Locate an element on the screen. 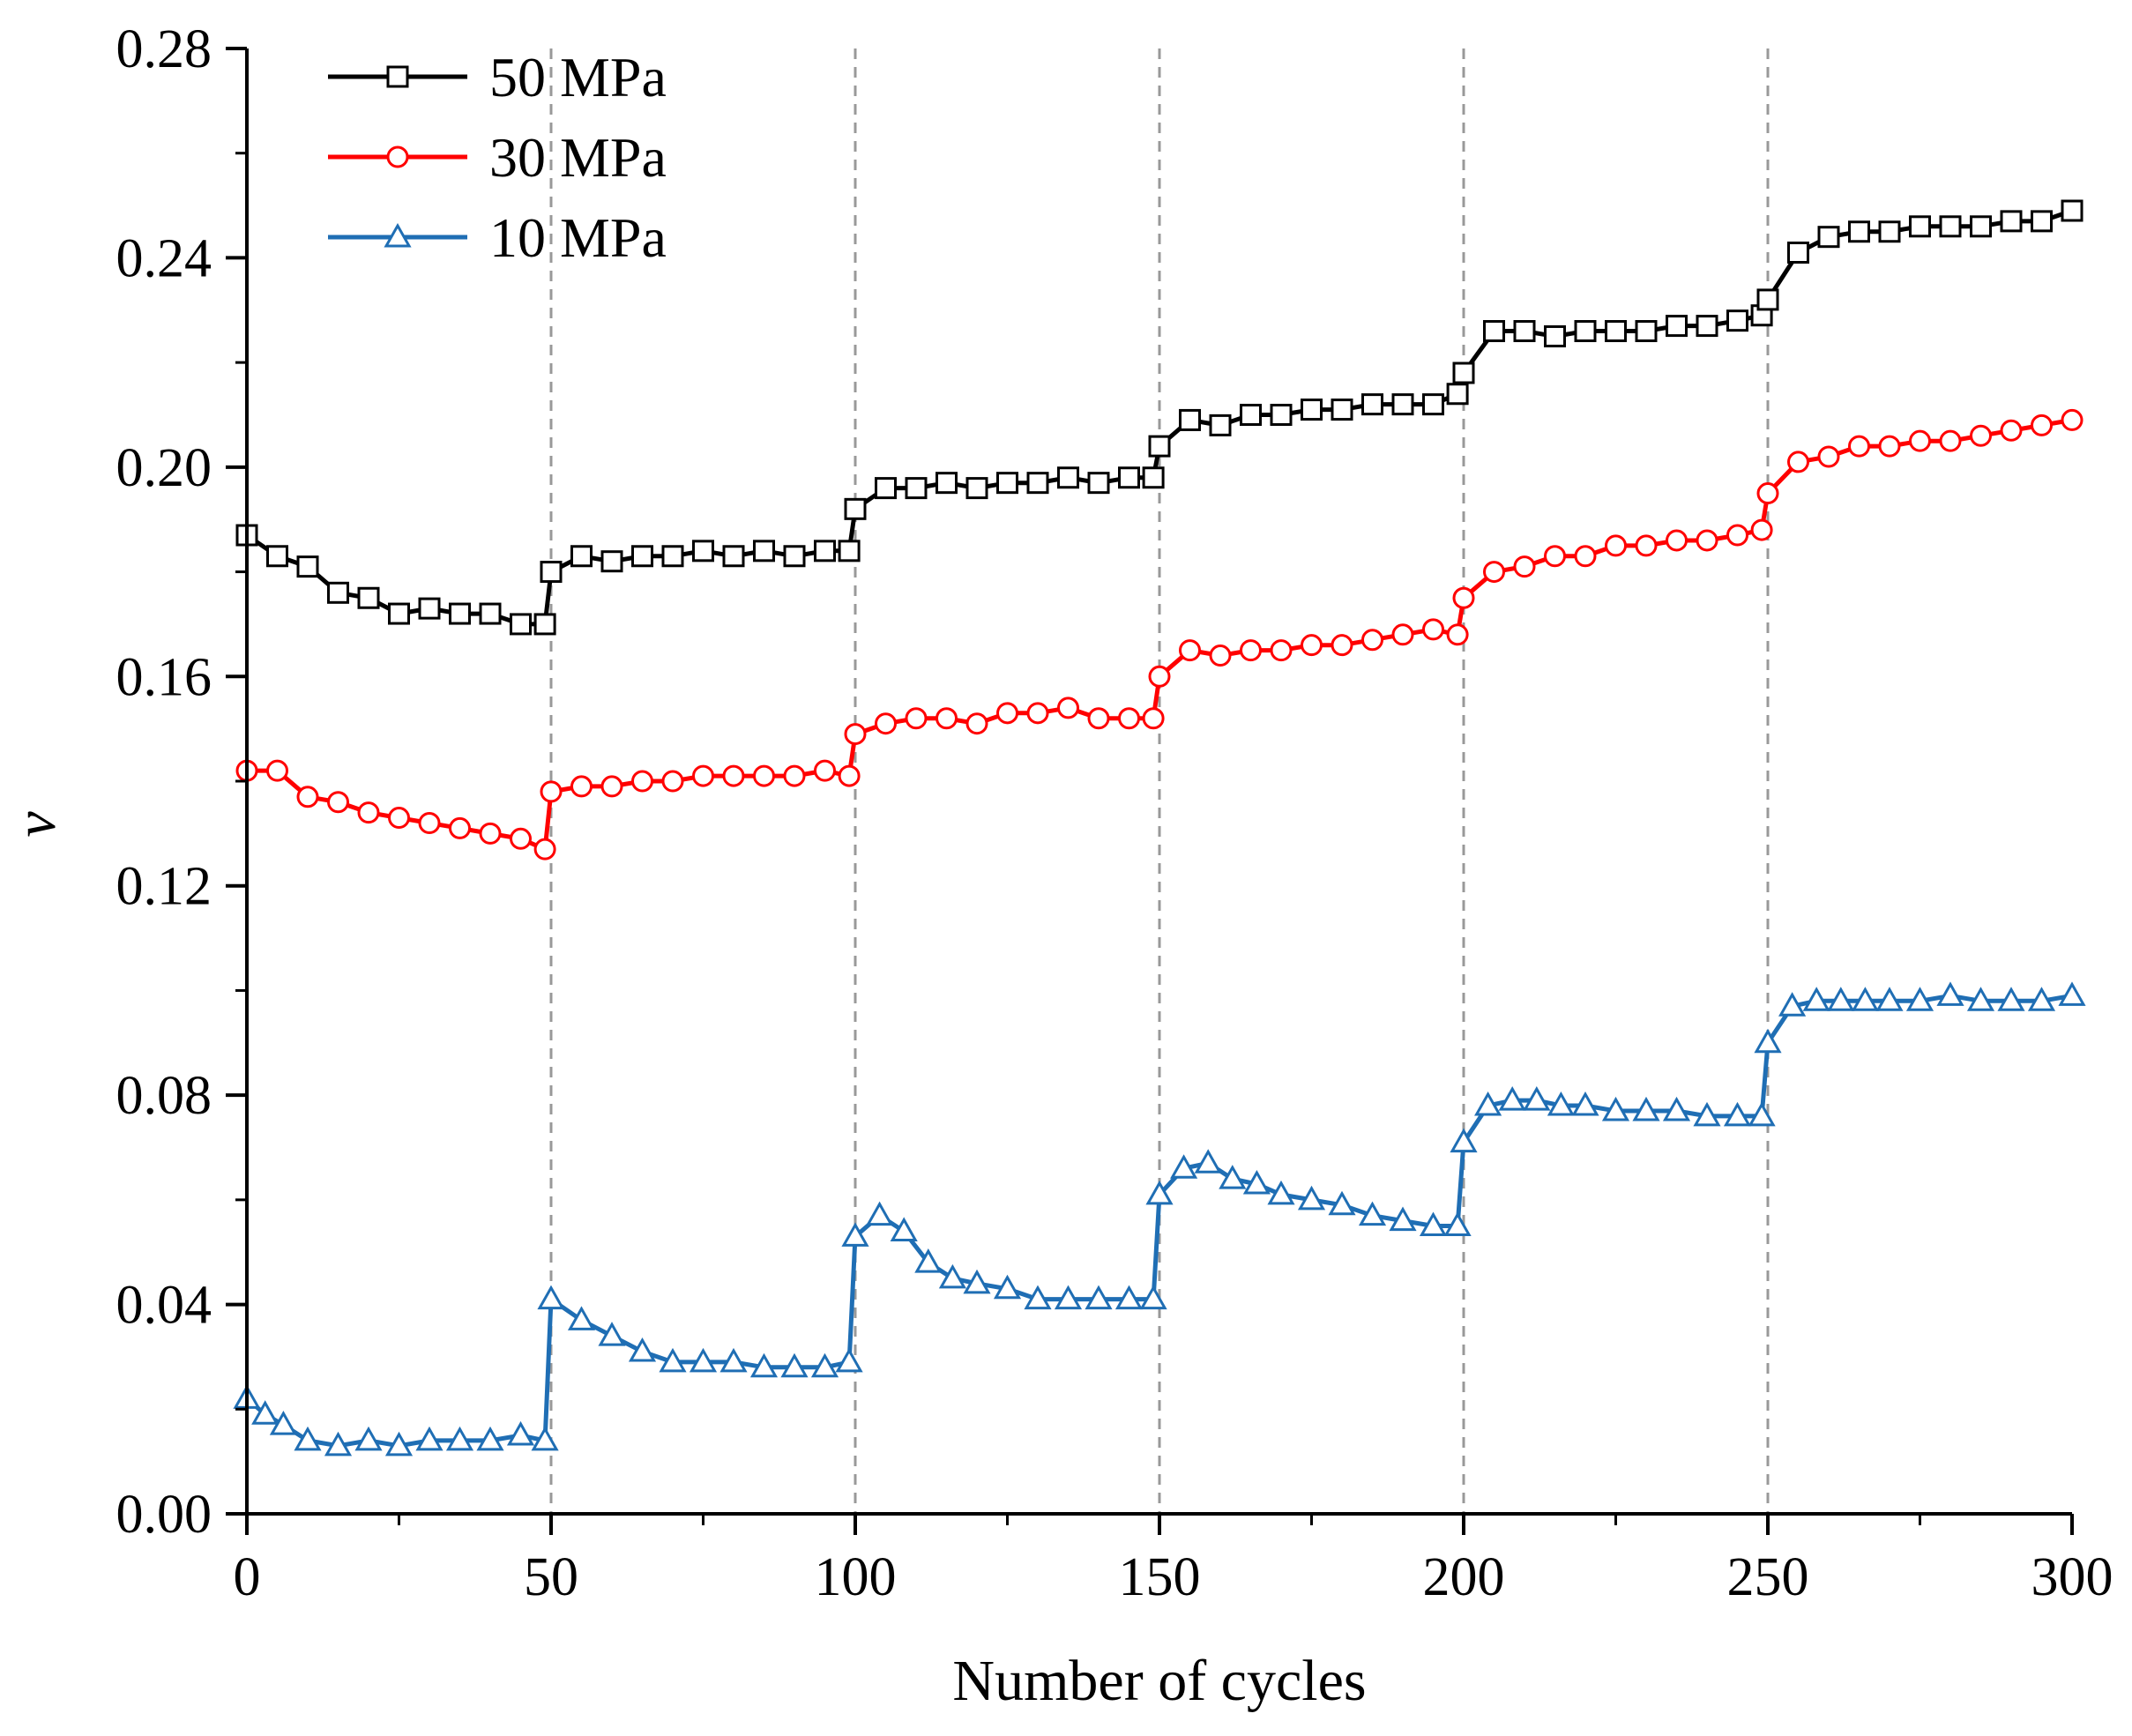  x-tick-label: 200 is located at coordinates (1464, 1577).